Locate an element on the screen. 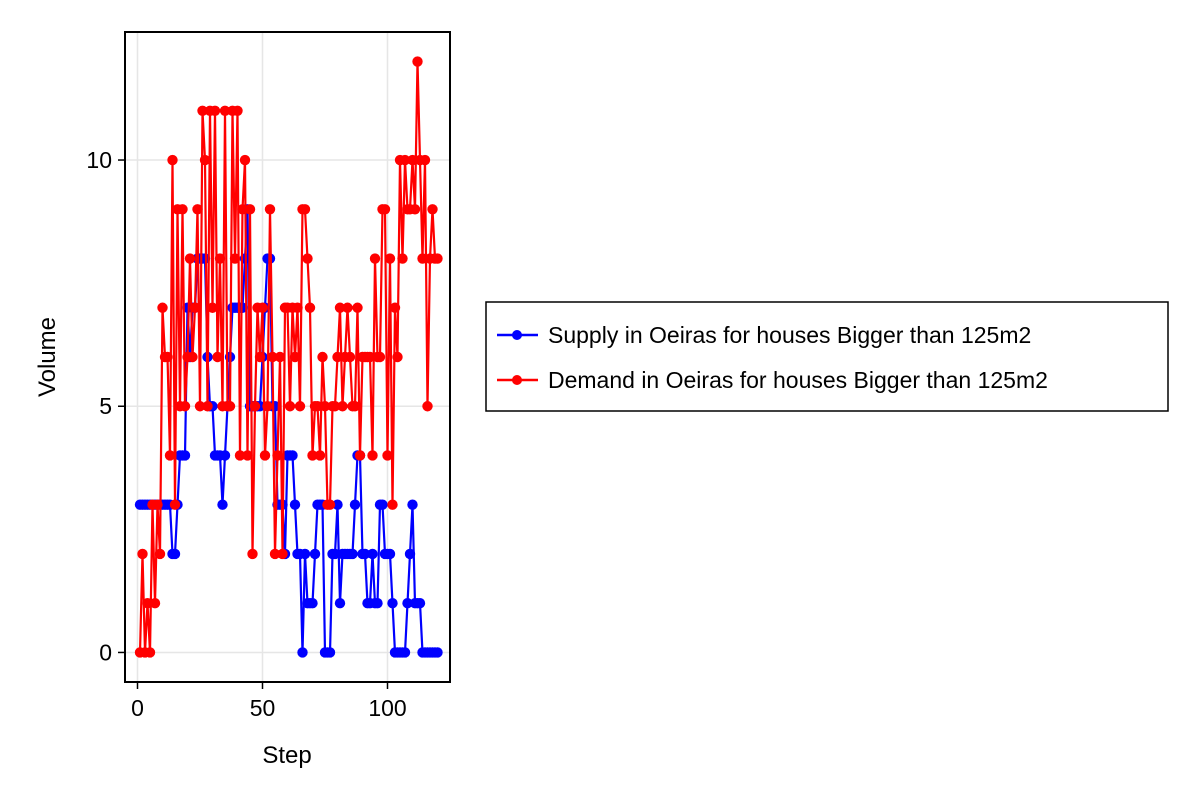 This screenshot has width=1200, height=800. y-tick-label-2: 10 is located at coordinates (99, 160).